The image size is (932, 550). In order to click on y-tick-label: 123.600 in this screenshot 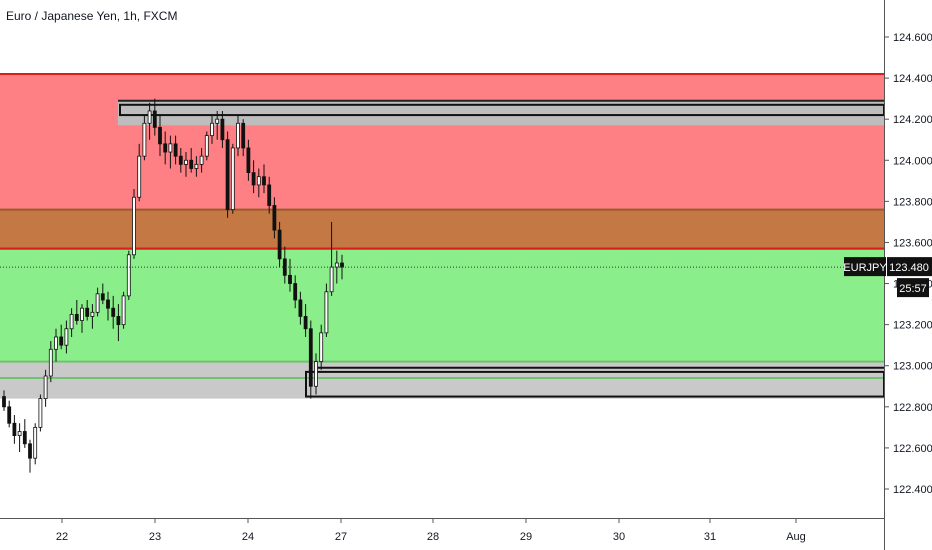, I will do `click(912, 243)`.